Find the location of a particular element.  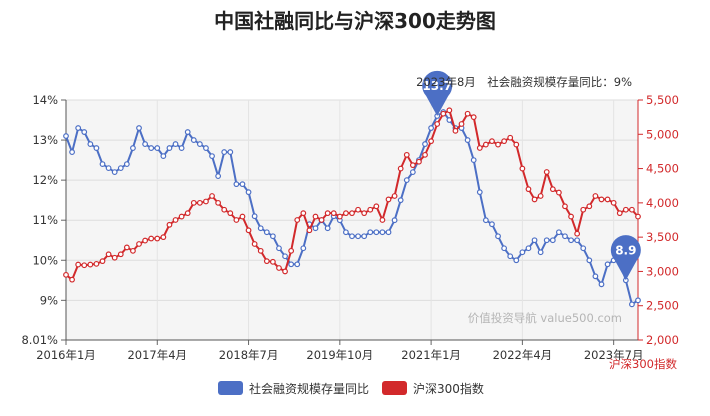

tooltip-layer: 2023年8月 社会融资规模存量同比：9% is located at coordinates (524, 82).